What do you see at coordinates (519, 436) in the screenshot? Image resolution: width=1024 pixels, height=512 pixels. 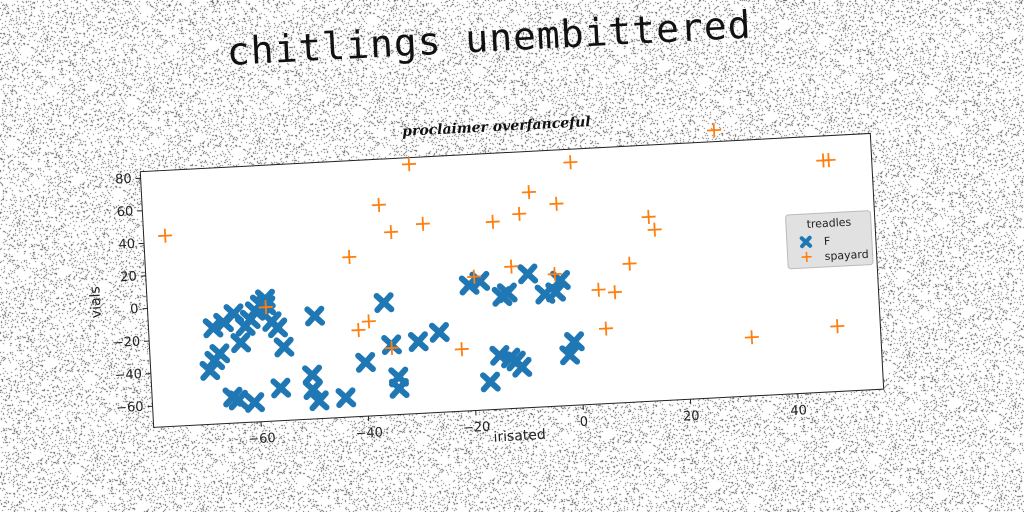 I see `x-axis-label: irisated` at bounding box center [519, 436].